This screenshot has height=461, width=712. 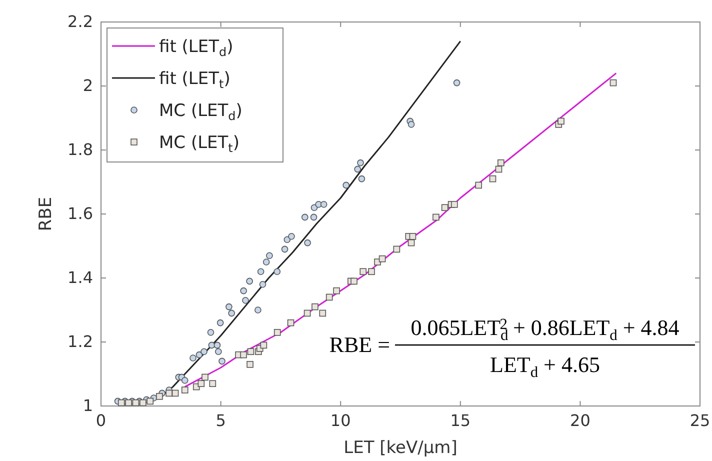 I want to click on y-tick-label: 1.8, so click(x=80, y=149).